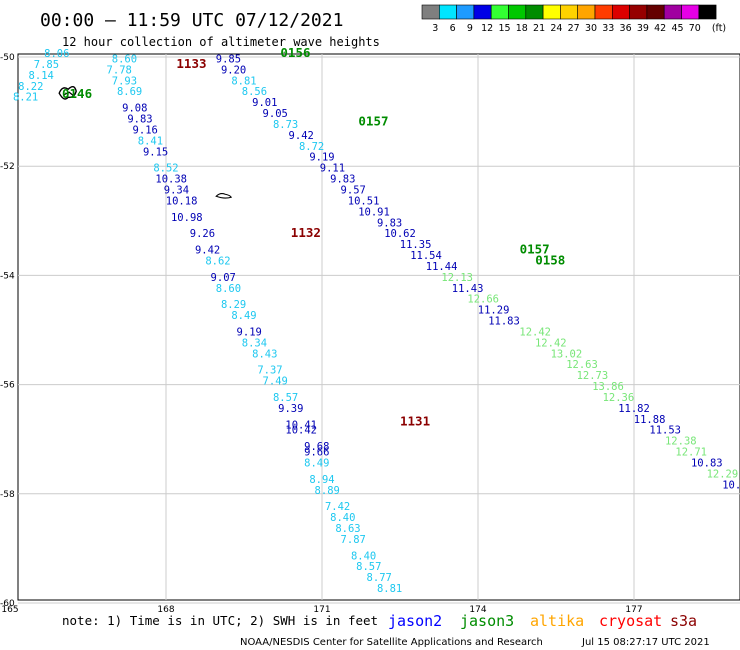 This screenshot has width=740, height=650. What do you see at coordinates (191, 63) in the screenshot?
I see `pass-time-label: 1133` at bounding box center [191, 63].